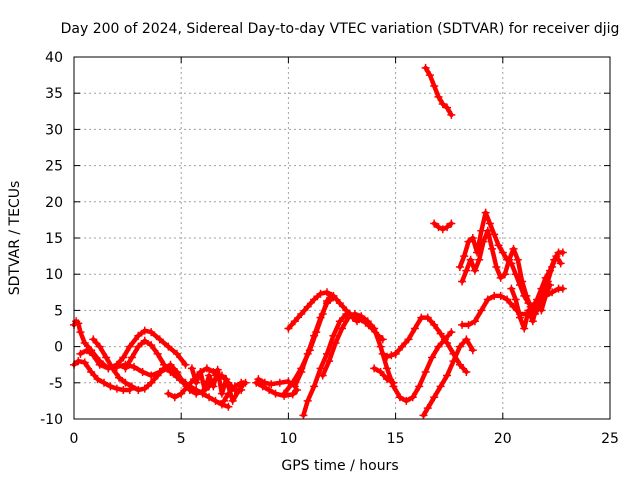 Image resolution: width=640 pixels, height=480 pixels. Describe the element at coordinates (54, 58) in the screenshot. I see `y-tick-label: 40` at that location.